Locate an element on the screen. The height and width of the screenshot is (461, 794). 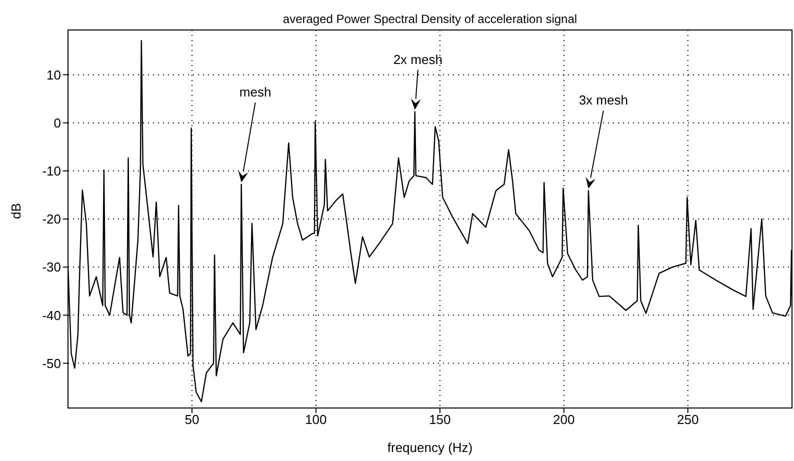
y-tick-label: -20 is located at coordinates (51, 219).